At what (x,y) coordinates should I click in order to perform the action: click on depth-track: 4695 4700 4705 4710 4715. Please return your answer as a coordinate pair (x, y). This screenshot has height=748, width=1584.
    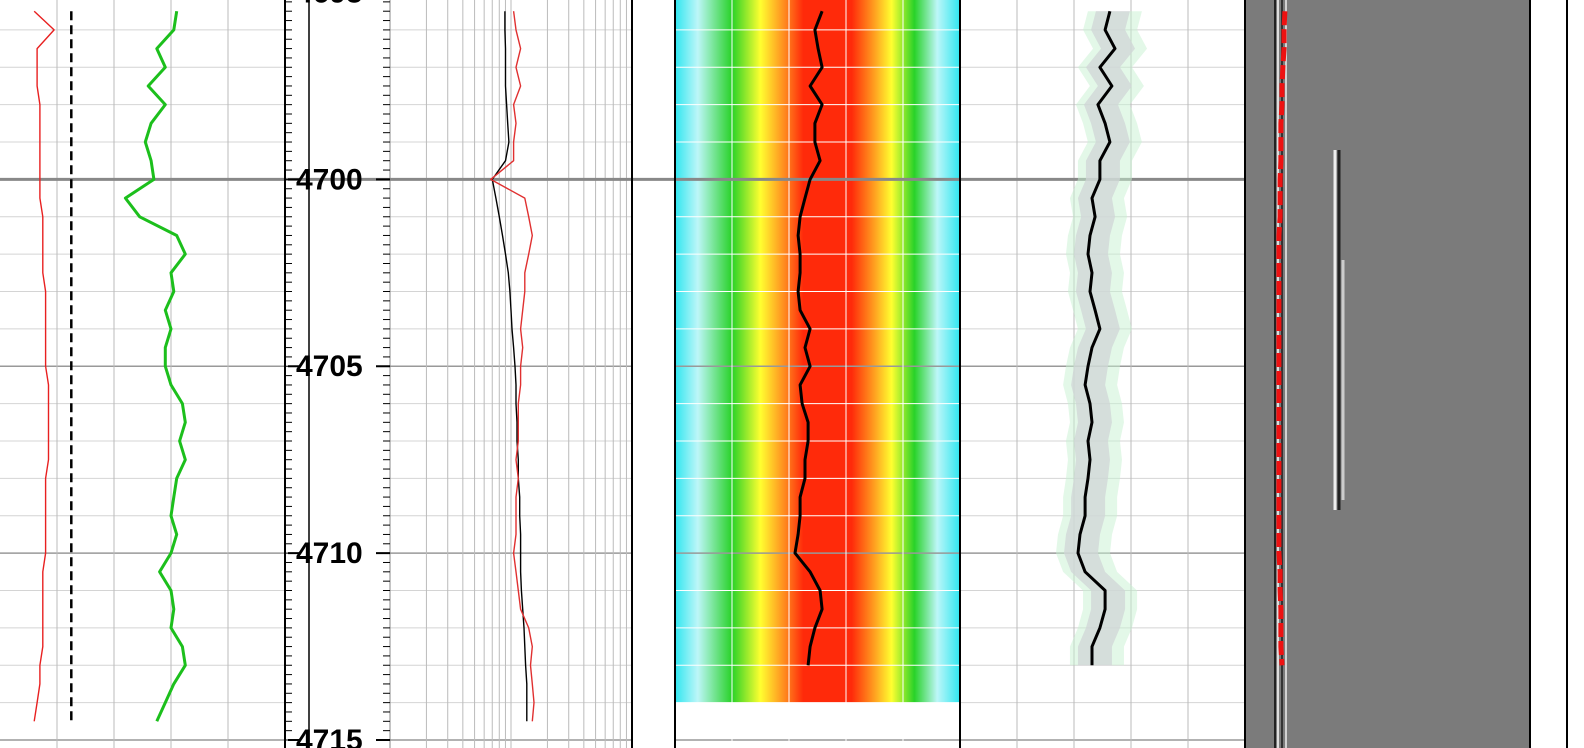
    Looking at the image, I should click on (337, 374).